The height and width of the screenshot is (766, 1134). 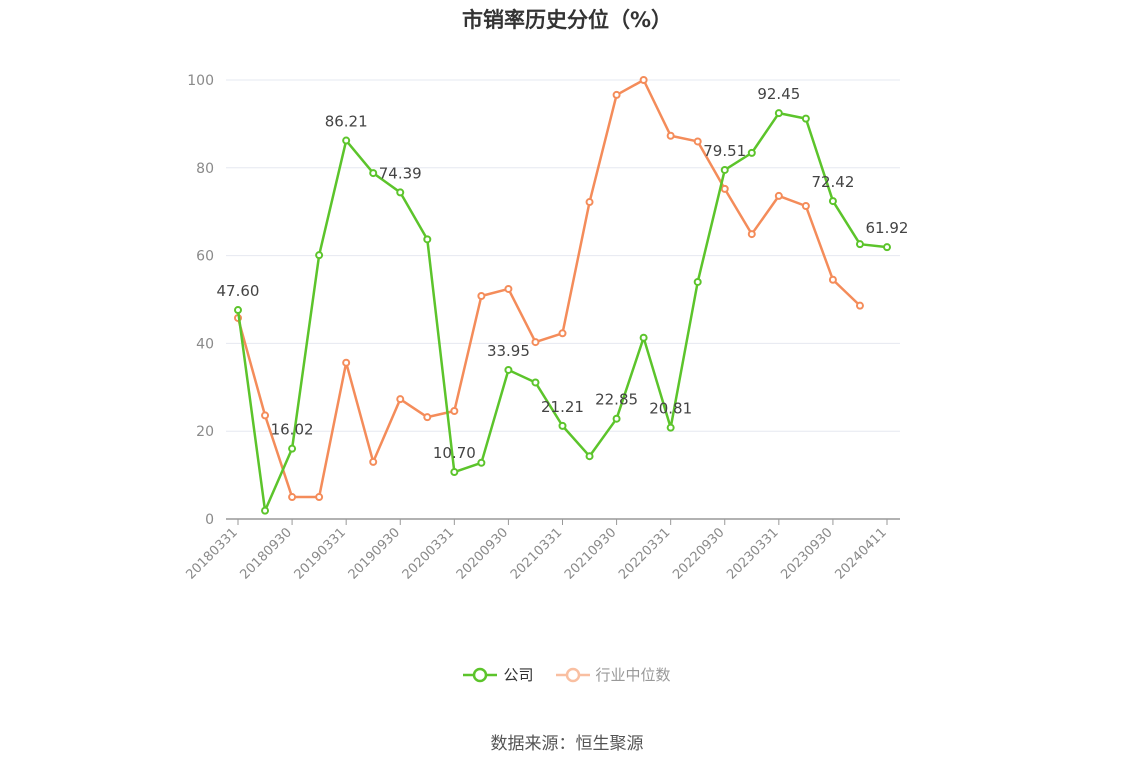 I want to click on y-tick-label: 40, so click(x=205, y=344).